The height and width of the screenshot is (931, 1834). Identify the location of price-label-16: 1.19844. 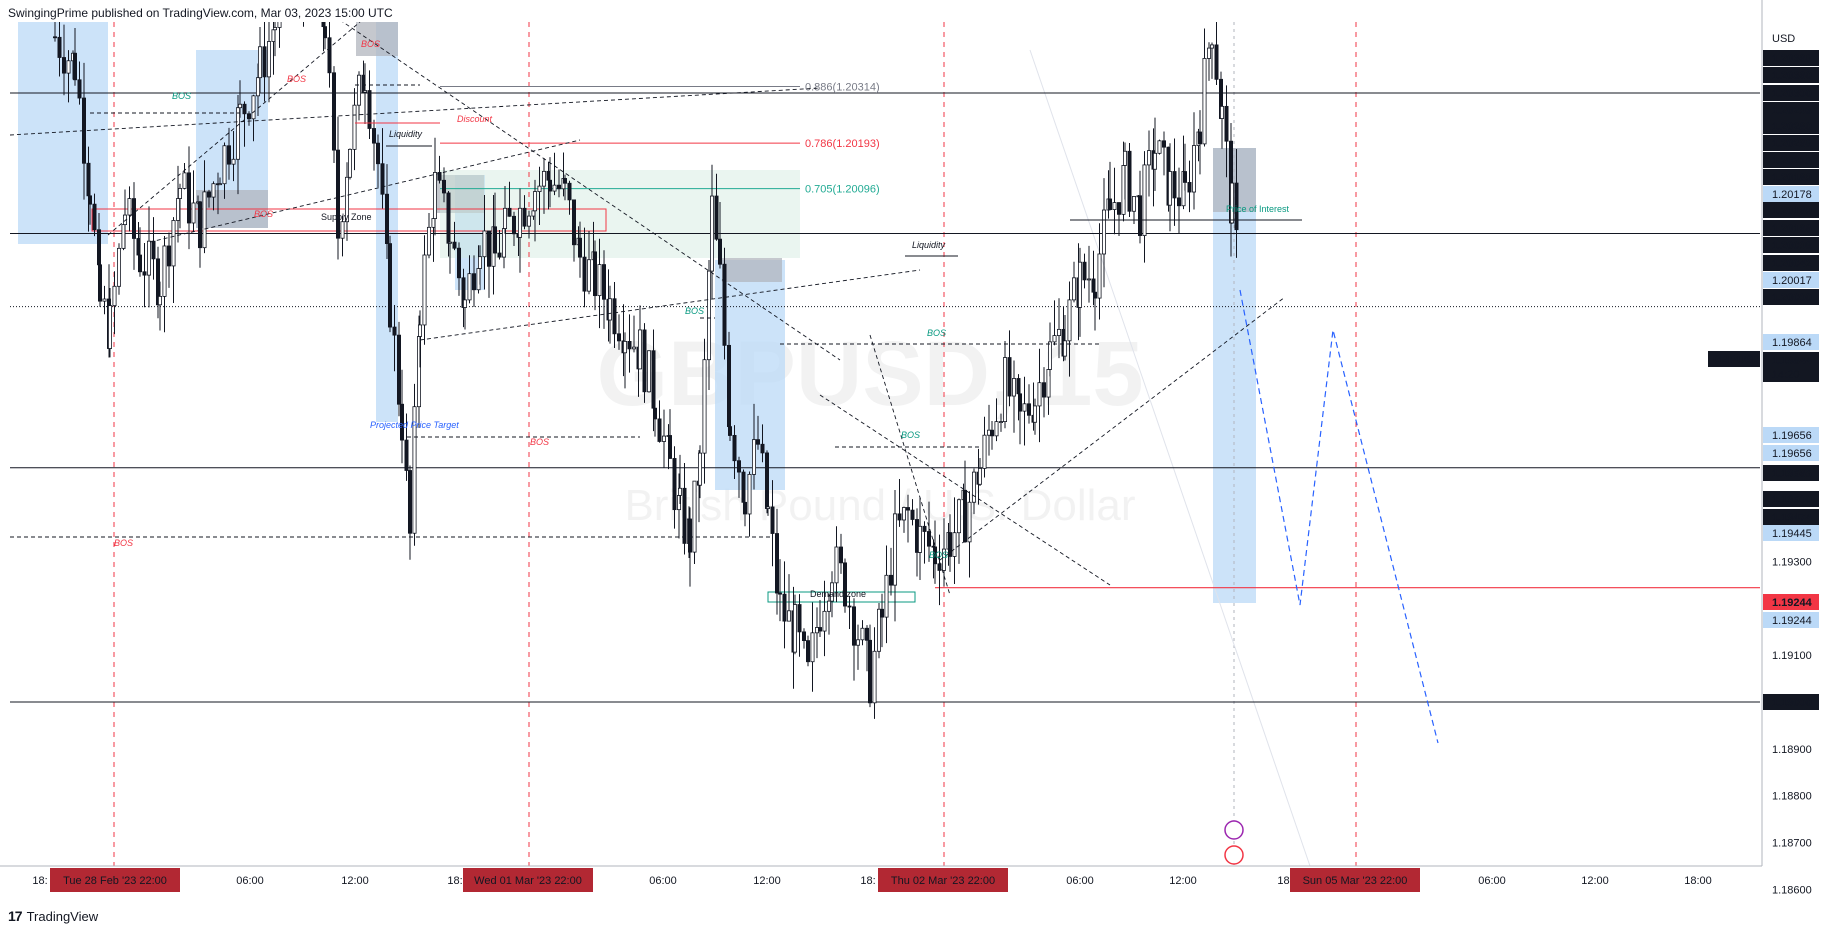
(1792, 361).